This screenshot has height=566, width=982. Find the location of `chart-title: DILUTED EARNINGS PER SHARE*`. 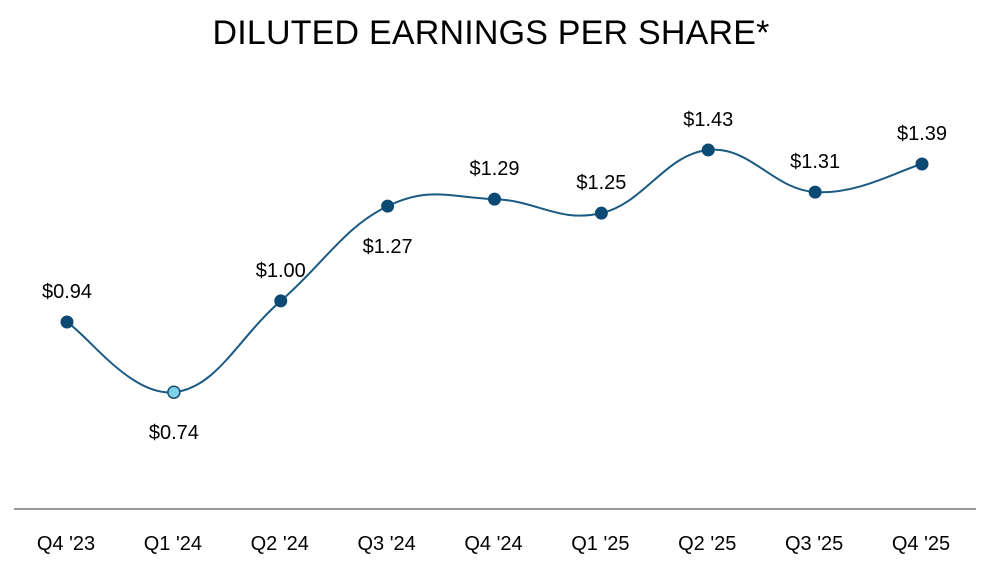

chart-title: DILUTED EARNINGS PER SHARE* is located at coordinates (491, 33).